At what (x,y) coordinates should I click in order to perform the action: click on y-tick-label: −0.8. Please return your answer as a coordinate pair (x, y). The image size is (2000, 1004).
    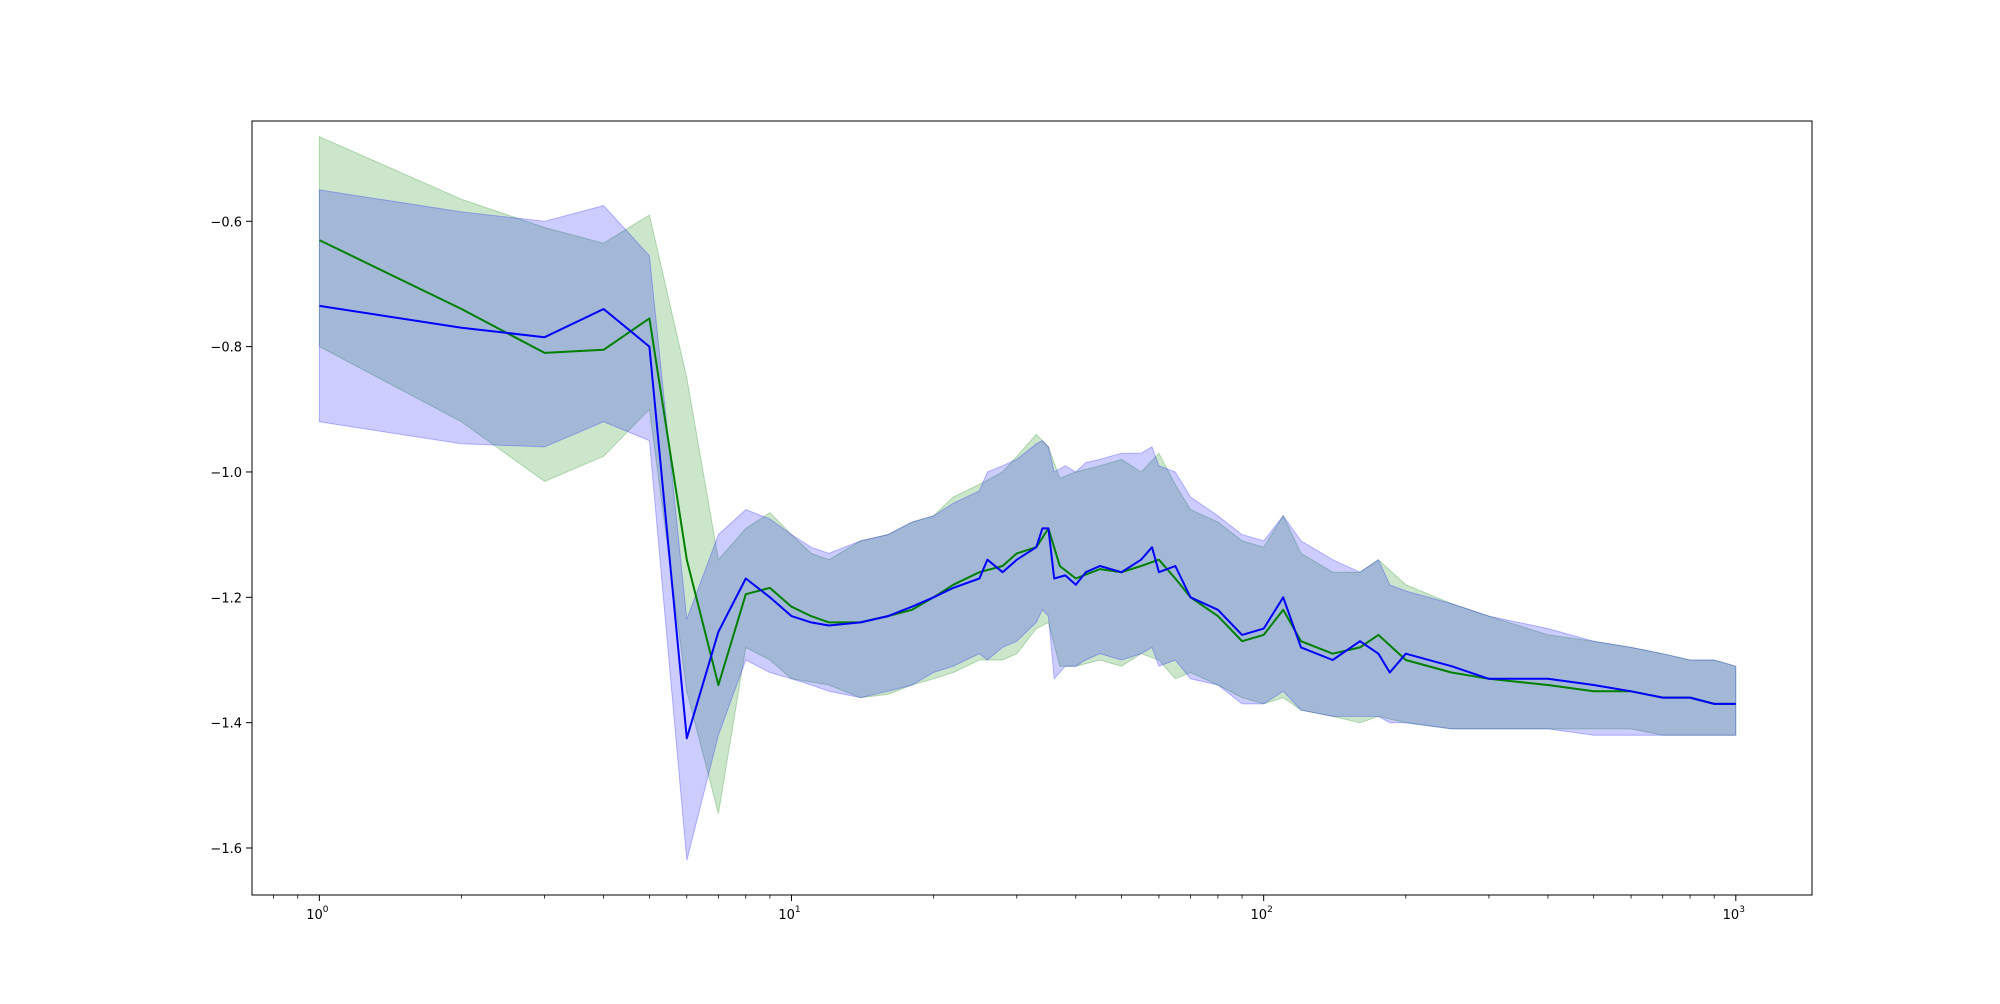
    Looking at the image, I should click on (226, 348).